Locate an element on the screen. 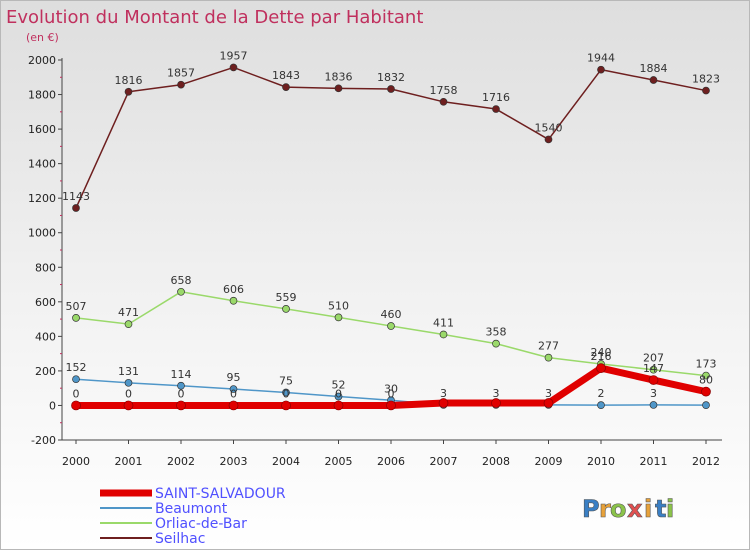 Image resolution: width=750 pixels, height=550 pixels. x-tick-label: 2002 is located at coordinates (181, 461).